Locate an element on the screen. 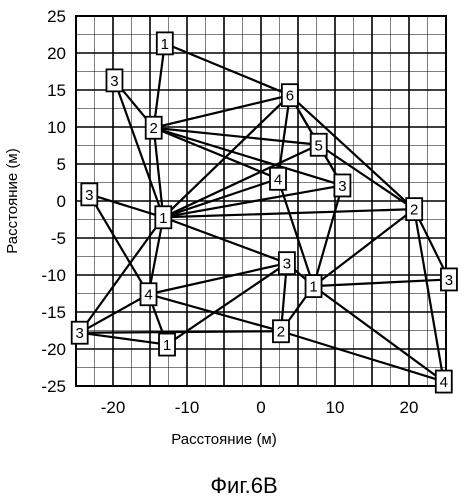  y-tick-label: -15 is located at coordinates (53, 312).